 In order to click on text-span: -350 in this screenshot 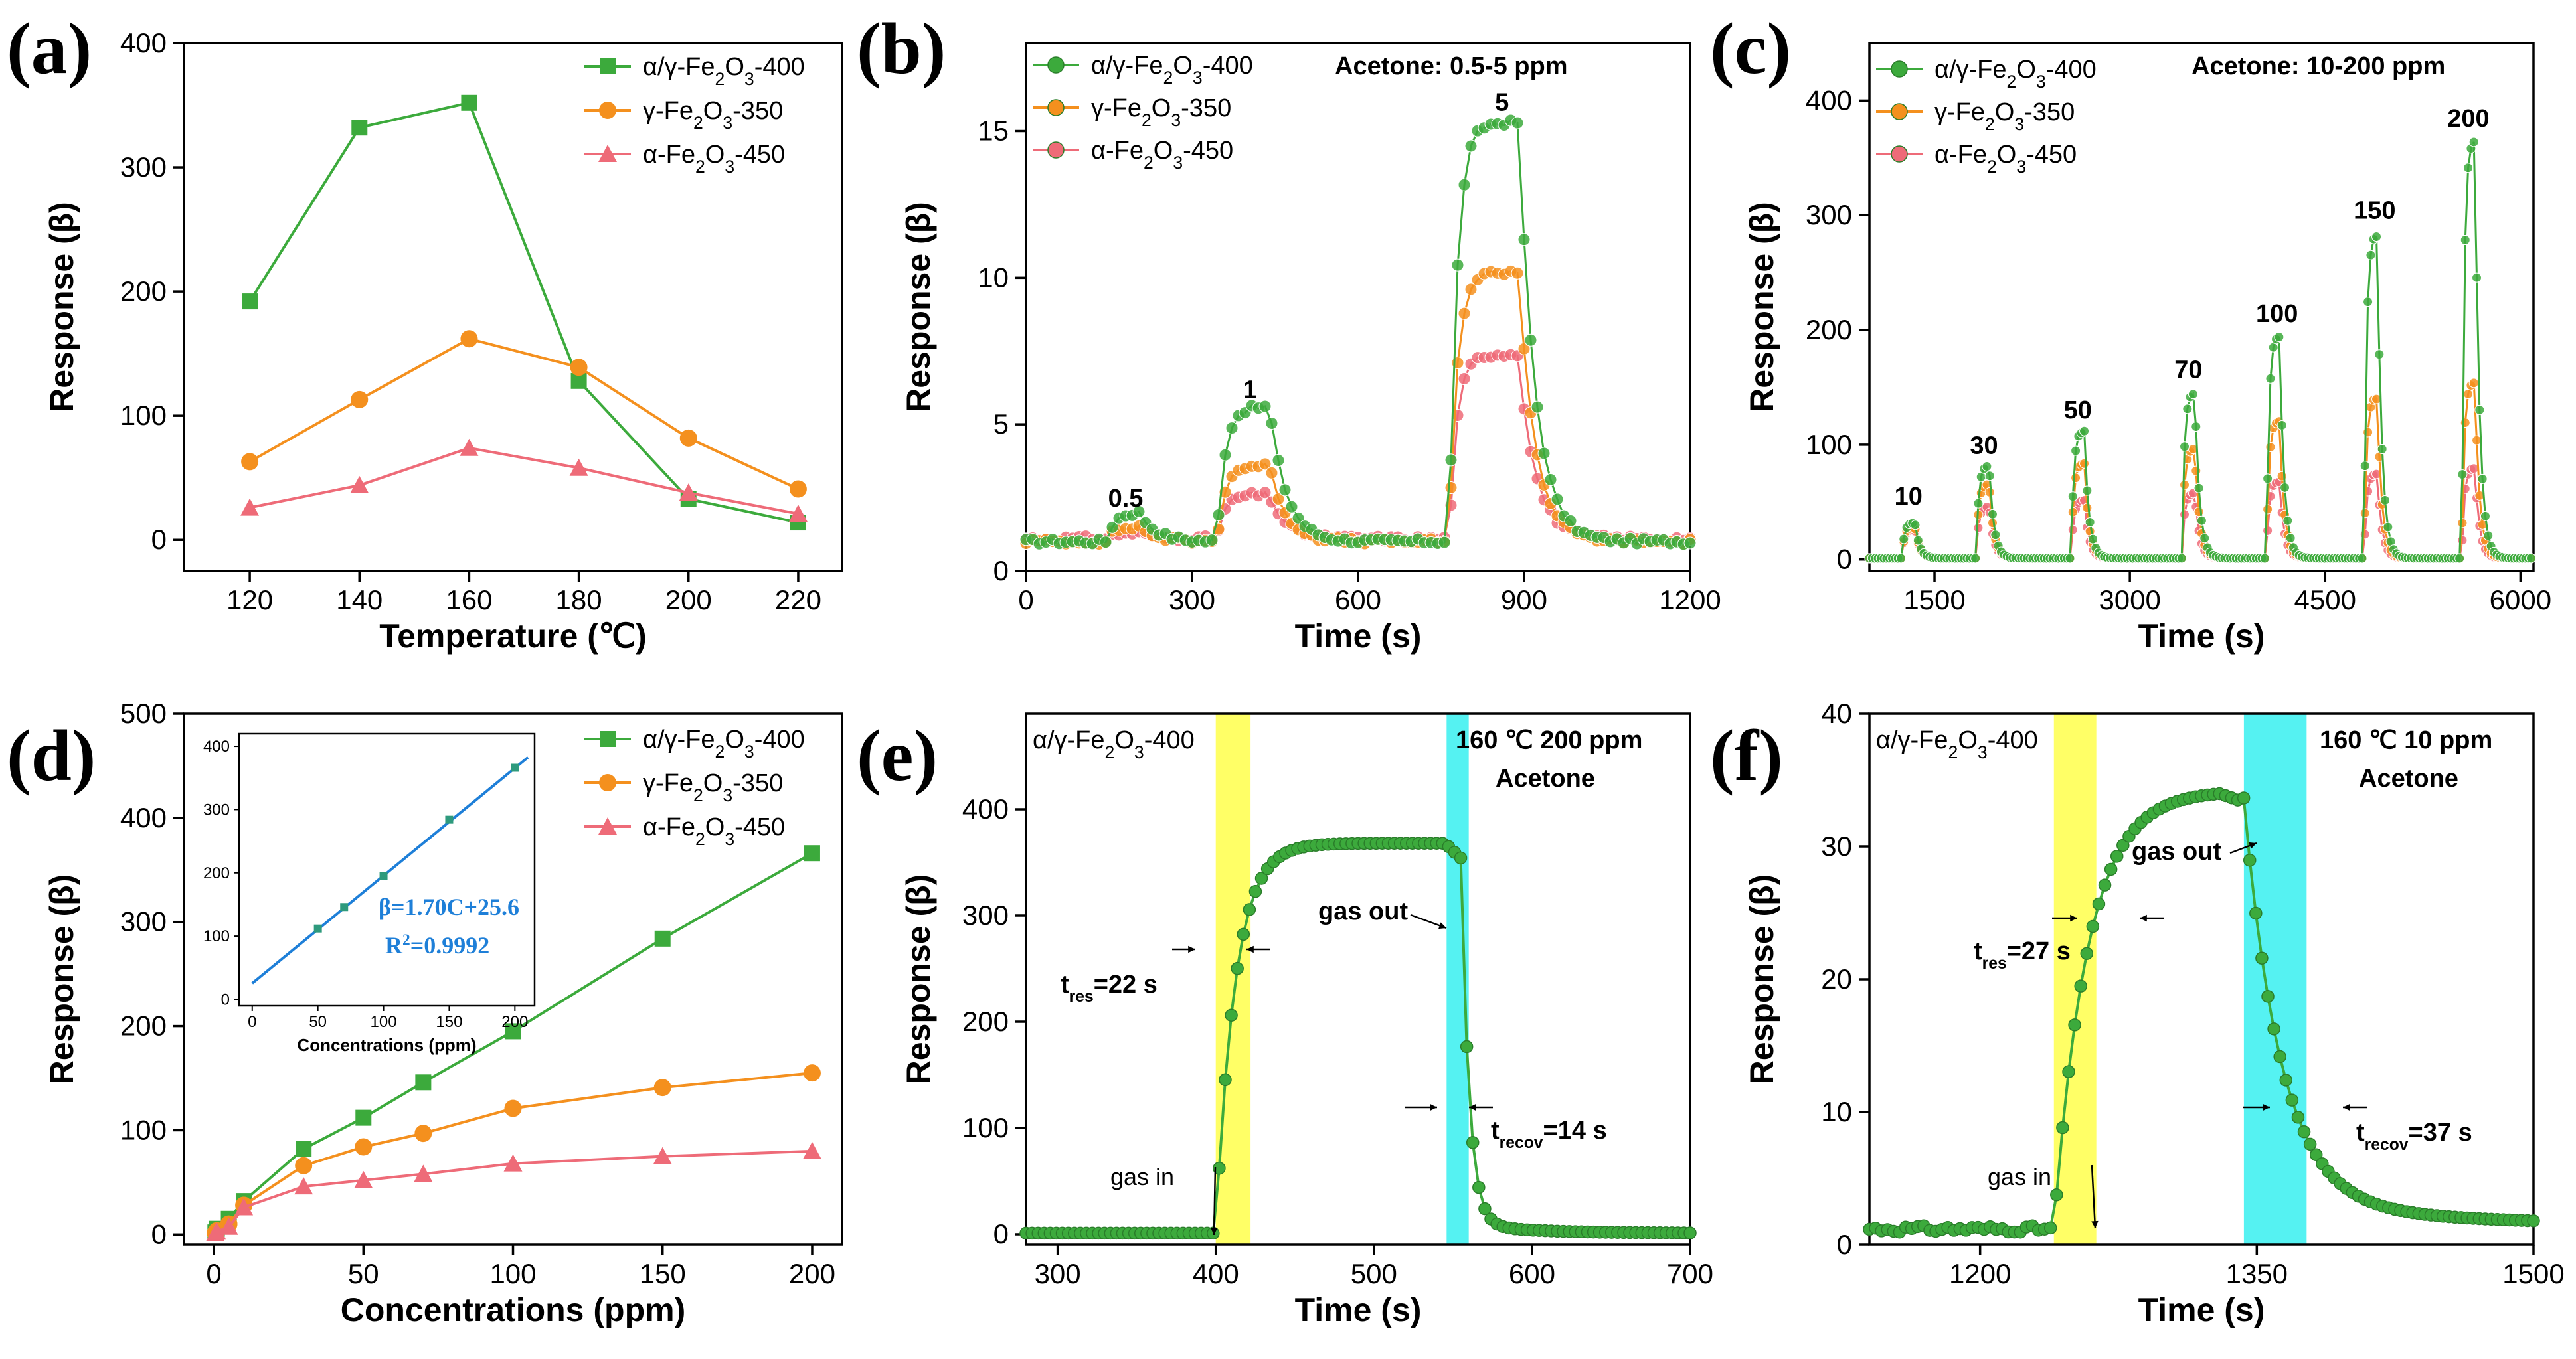, I will do `click(757, 783)`.